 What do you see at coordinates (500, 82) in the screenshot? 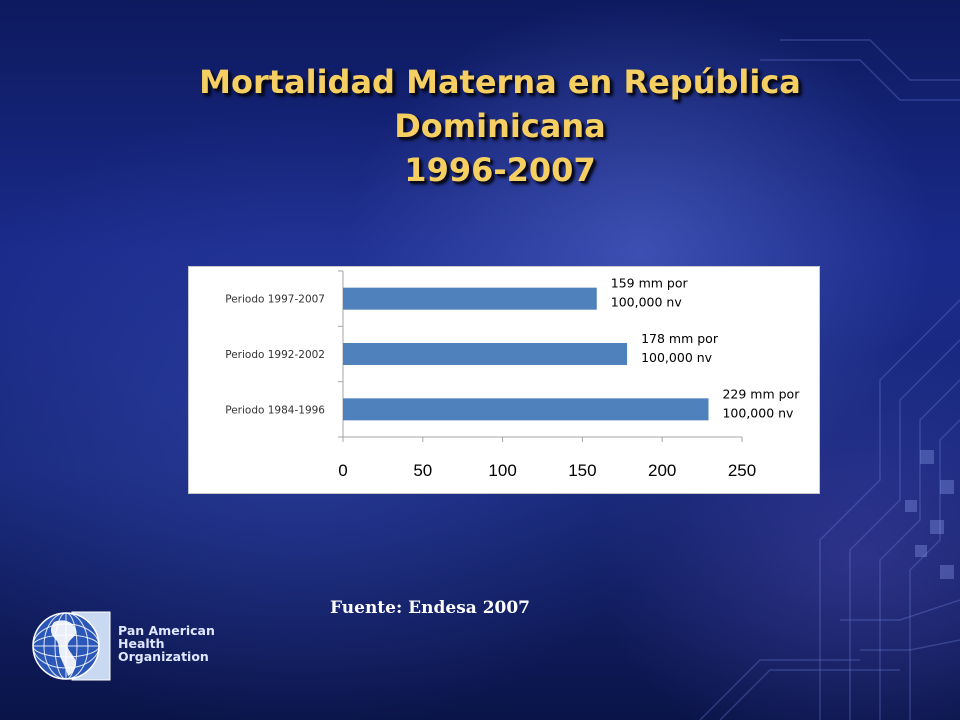
I see `title-line-1: Mortalidad Materna en República` at bounding box center [500, 82].